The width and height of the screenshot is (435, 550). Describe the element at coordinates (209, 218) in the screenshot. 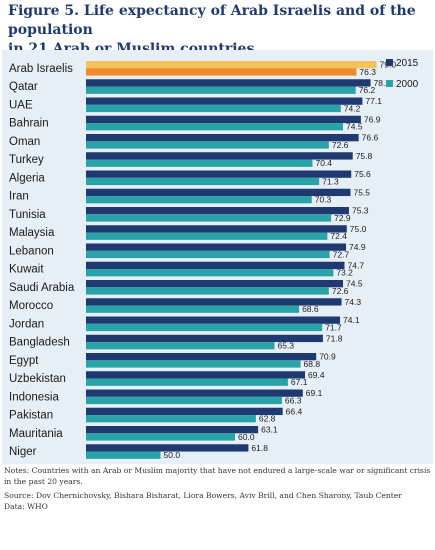

I see `bar-tunisia-2000` at that location.